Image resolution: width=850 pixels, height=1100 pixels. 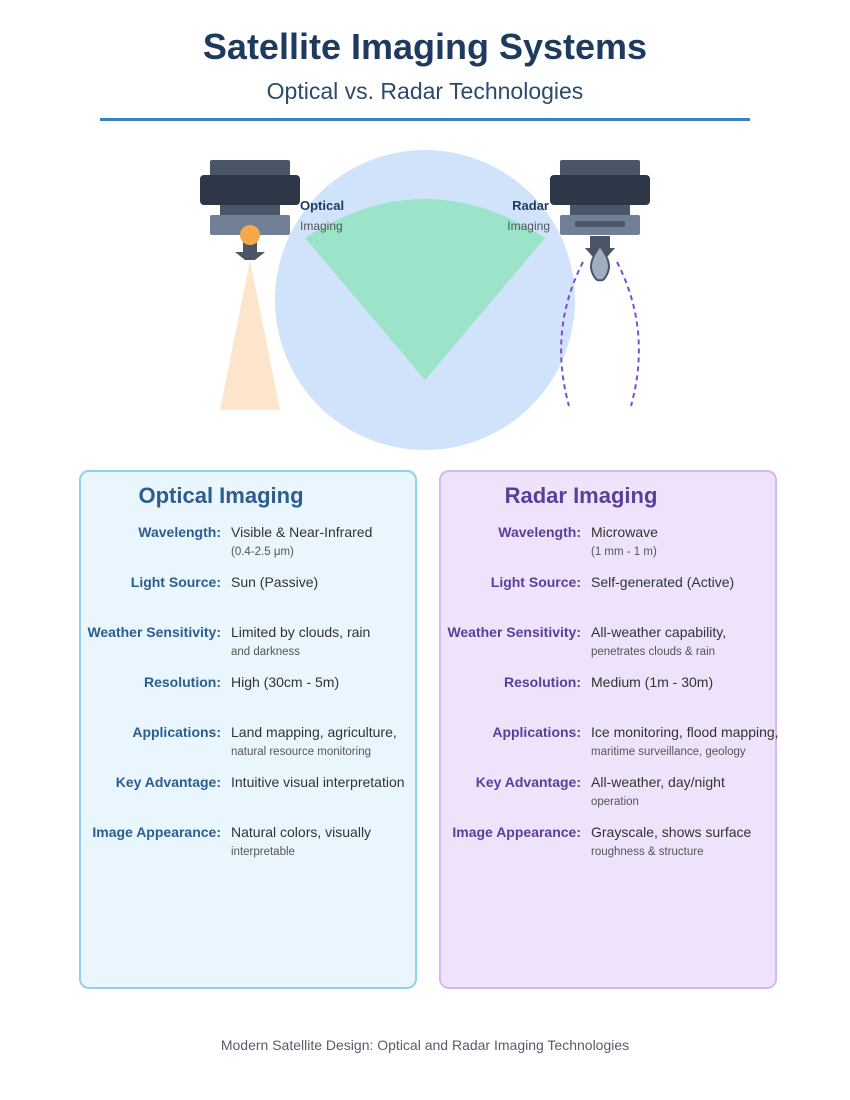 I want to click on radar-diagram-sublabel: Imaging, so click(x=528, y=226).